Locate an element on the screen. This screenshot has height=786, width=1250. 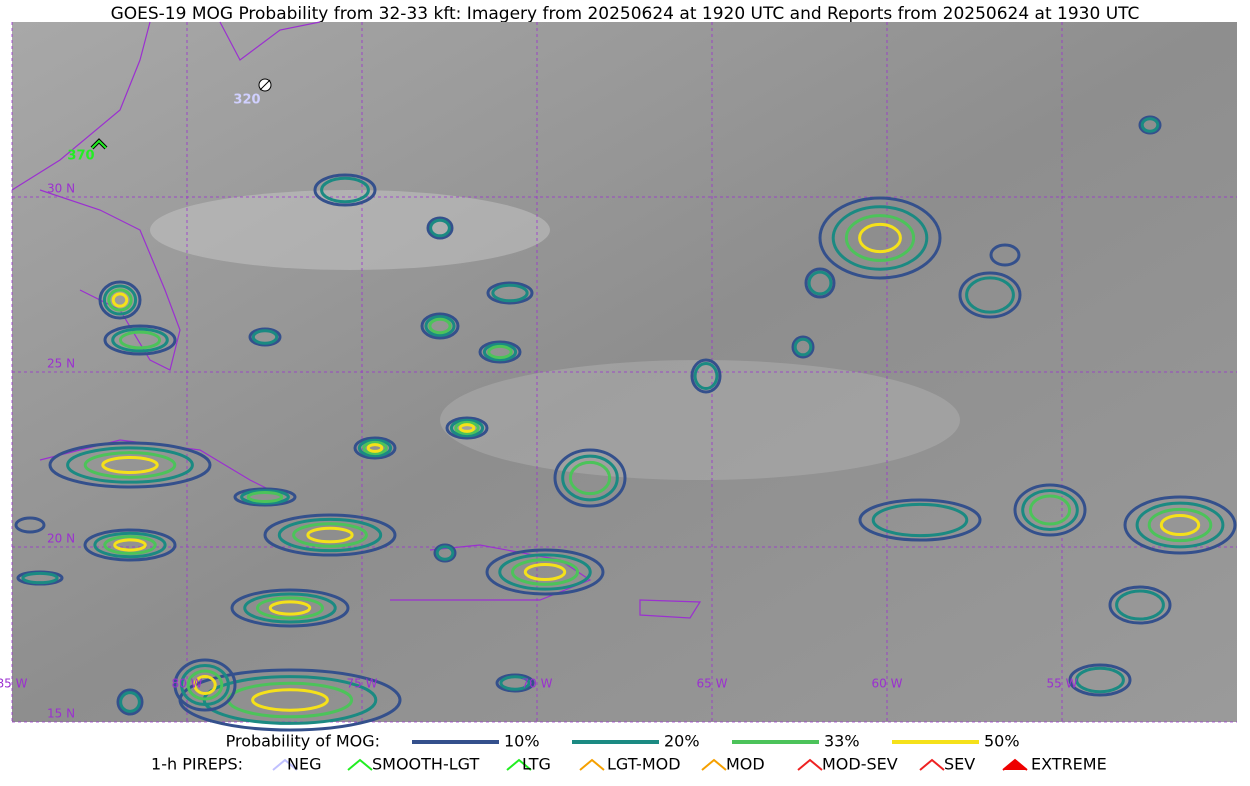
lon-label: 60 W is located at coordinates (887, 684).